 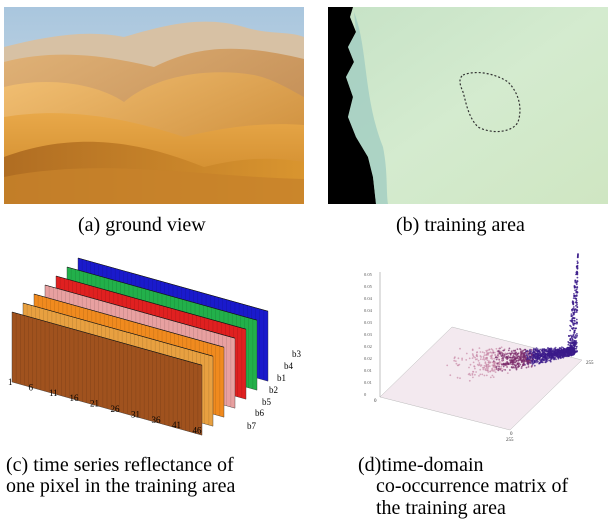 What do you see at coordinates (281, 378) in the screenshot?
I see `band-label-b1: b1` at bounding box center [281, 378].